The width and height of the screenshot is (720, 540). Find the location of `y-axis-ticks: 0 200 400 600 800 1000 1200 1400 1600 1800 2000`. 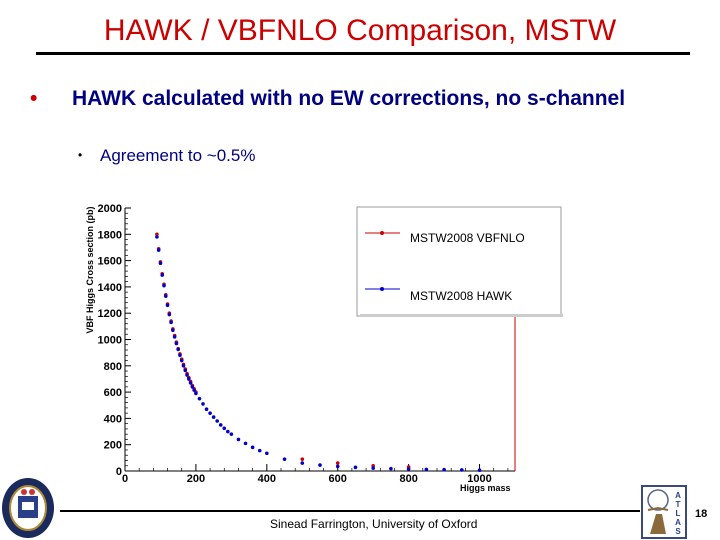

y-axis-ticks: 0 200 400 600 800 1000 1200 1400 1600 1800 2000 is located at coordinates (114, 340).